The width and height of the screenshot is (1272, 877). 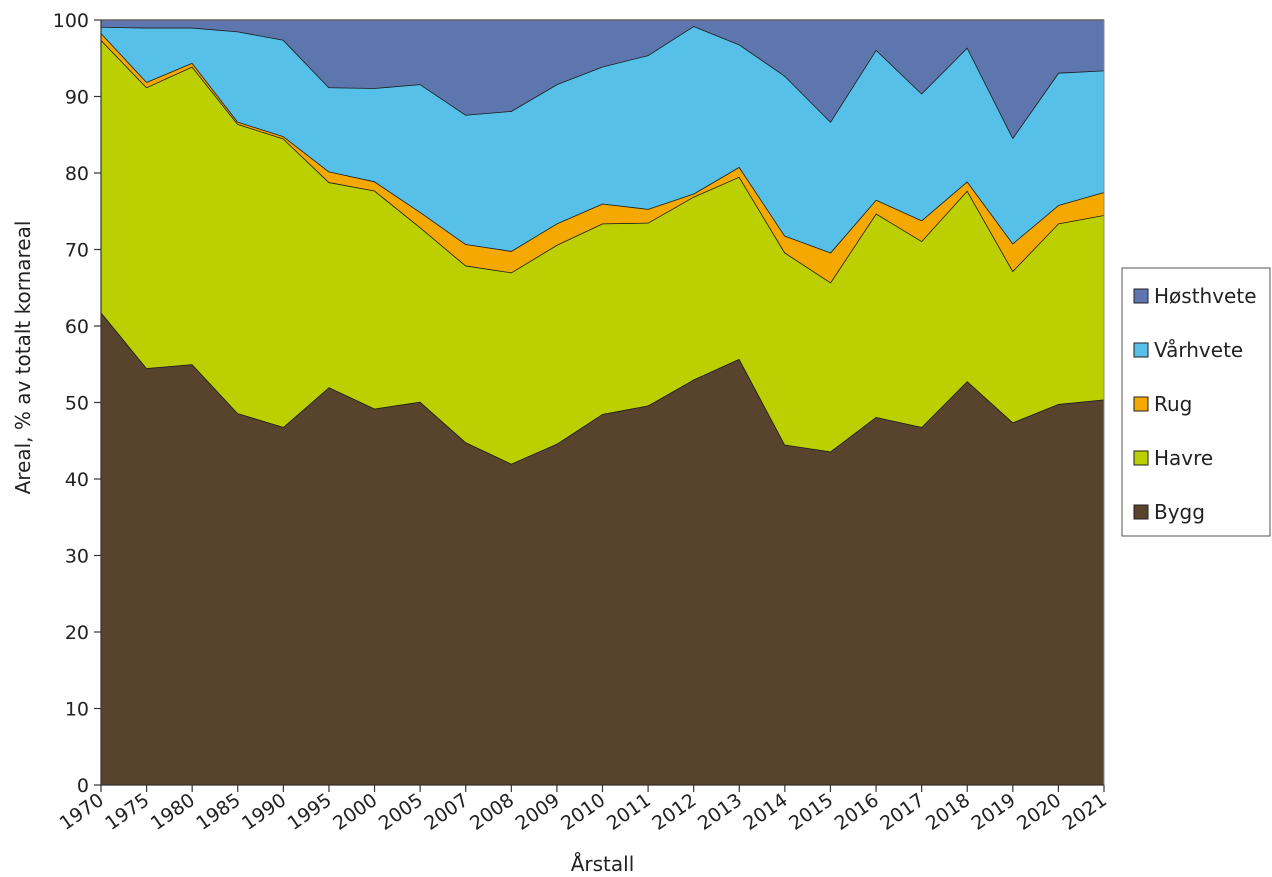 What do you see at coordinates (77, 174) in the screenshot?
I see `y-tick-label: 80` at bounding box center [77, 174].